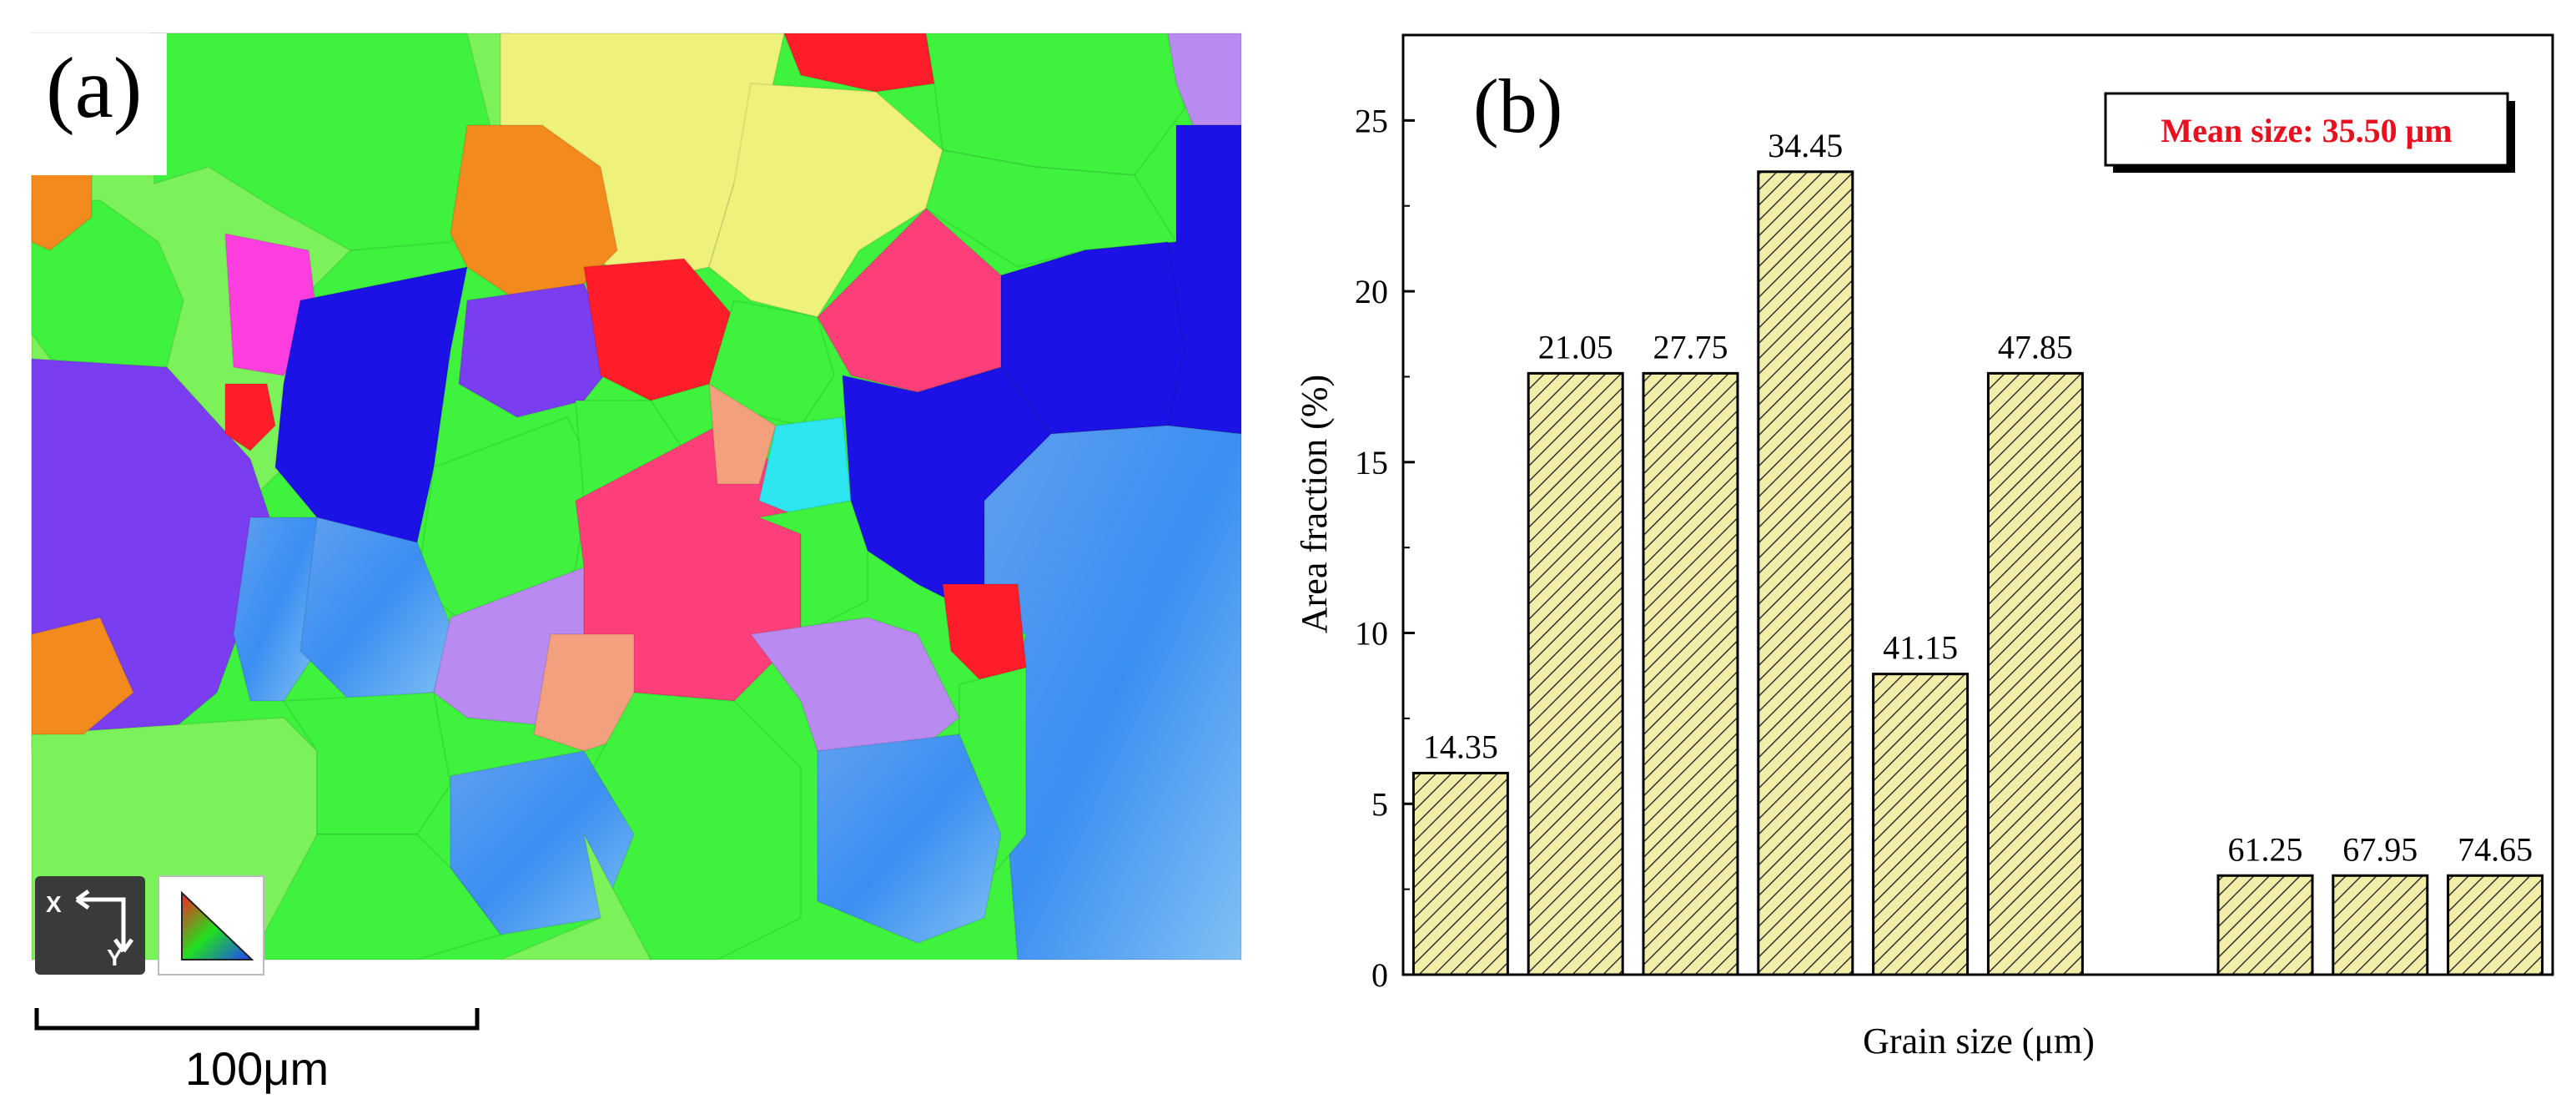  I want to click on bar-27.75, so click(1690, 674).